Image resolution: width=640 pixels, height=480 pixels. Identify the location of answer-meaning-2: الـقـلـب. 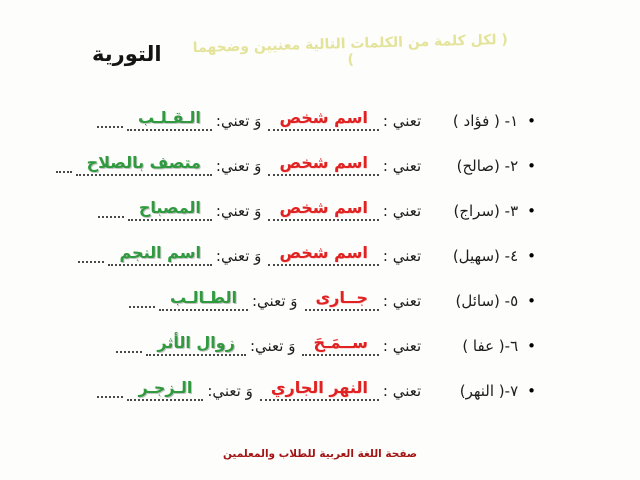
(169, 118).